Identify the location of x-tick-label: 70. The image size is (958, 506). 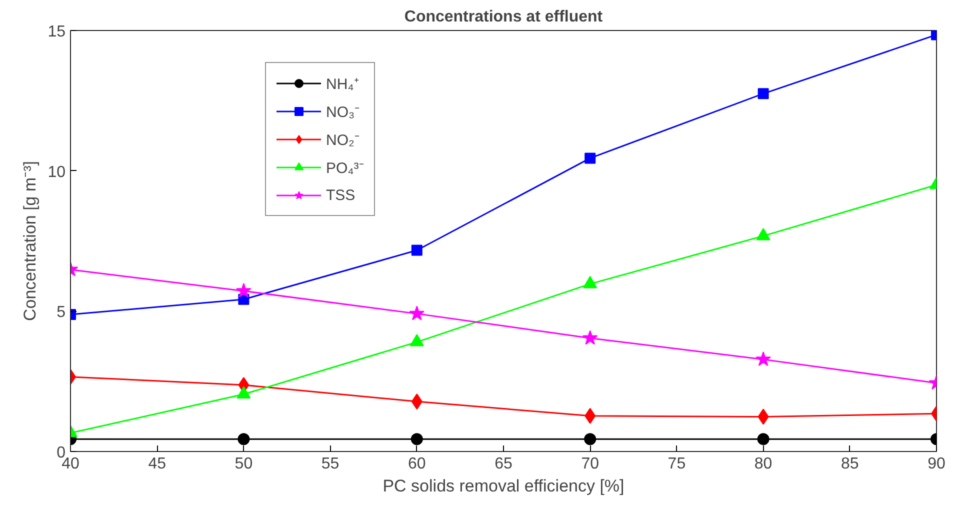
(590, 464).